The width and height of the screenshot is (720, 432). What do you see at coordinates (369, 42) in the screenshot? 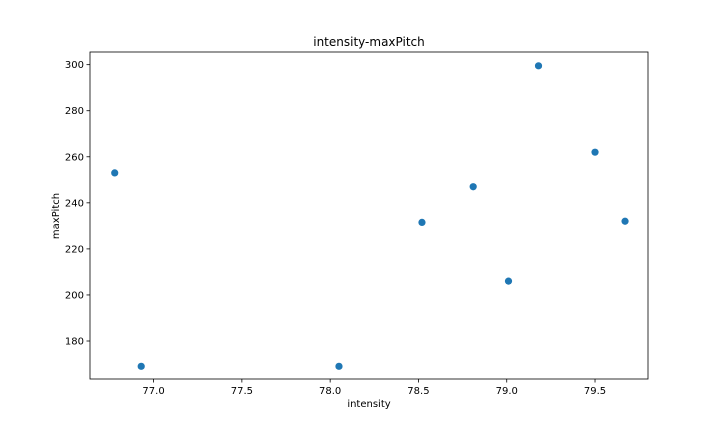
I see `chart-title: intensity-maxPitch` at bounding box center [369, 42].